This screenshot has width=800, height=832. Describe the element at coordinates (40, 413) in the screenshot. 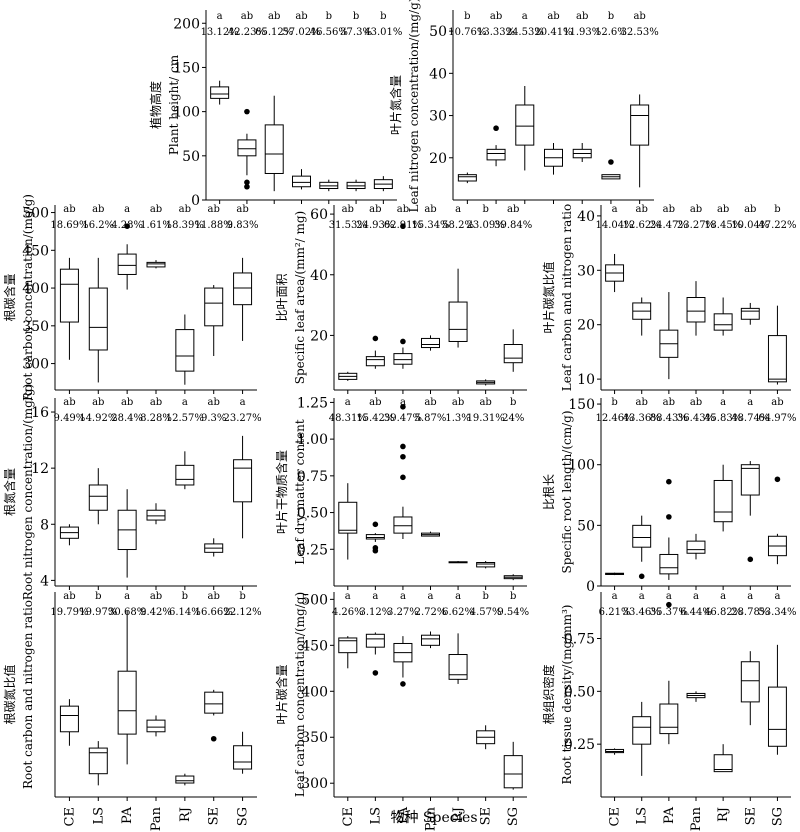

I see `y-tick-label: 16` at that location.